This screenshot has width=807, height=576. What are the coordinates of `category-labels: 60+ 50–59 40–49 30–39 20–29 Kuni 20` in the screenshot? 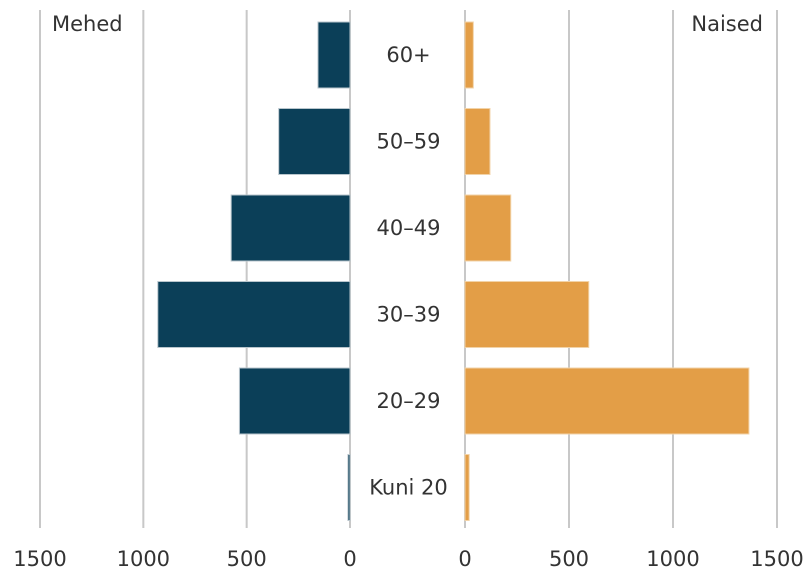 It's located at (408, 271).